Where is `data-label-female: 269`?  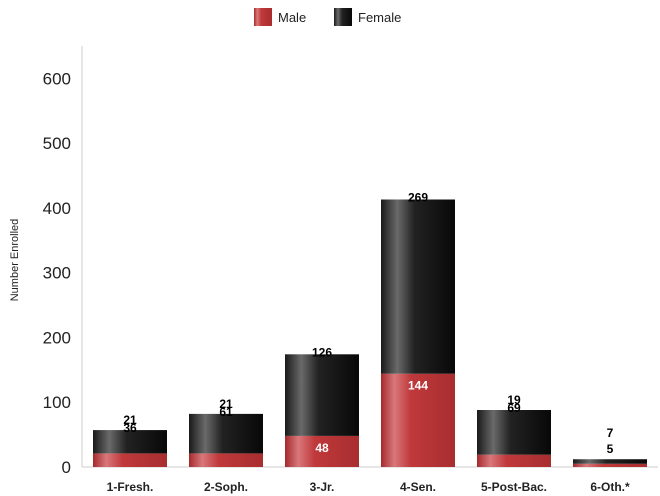 data-label-female: 269 is located at coordinates (418, 198).